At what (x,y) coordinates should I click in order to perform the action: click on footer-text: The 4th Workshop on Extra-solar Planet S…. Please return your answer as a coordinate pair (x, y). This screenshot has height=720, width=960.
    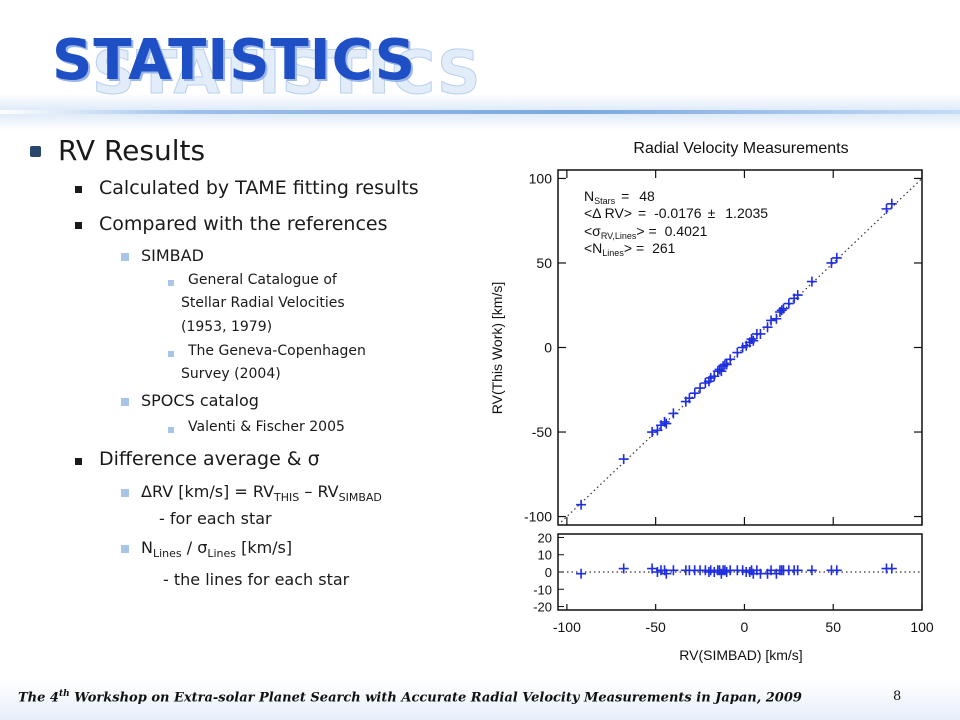
    Looking at the image, I should click on (410, 697).